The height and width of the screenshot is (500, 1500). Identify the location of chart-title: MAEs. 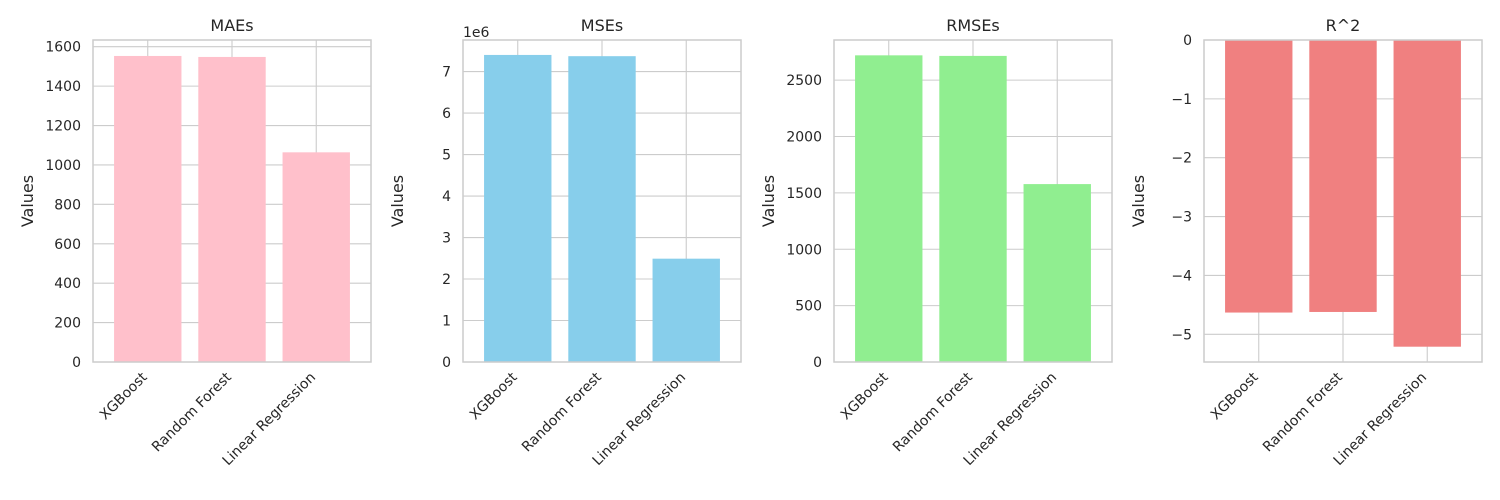
(231, 25).